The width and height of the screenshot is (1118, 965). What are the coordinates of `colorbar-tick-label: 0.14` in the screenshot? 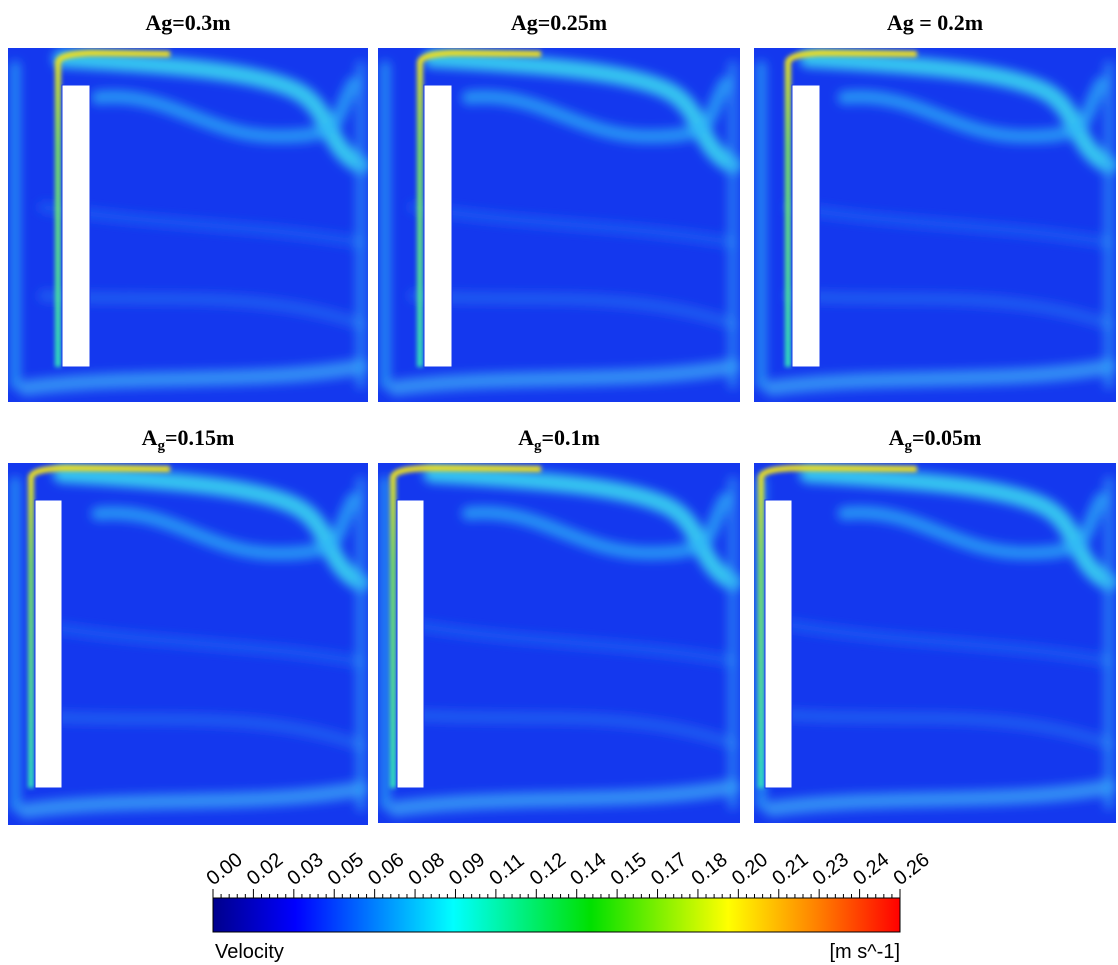 It's located at (588, 869).